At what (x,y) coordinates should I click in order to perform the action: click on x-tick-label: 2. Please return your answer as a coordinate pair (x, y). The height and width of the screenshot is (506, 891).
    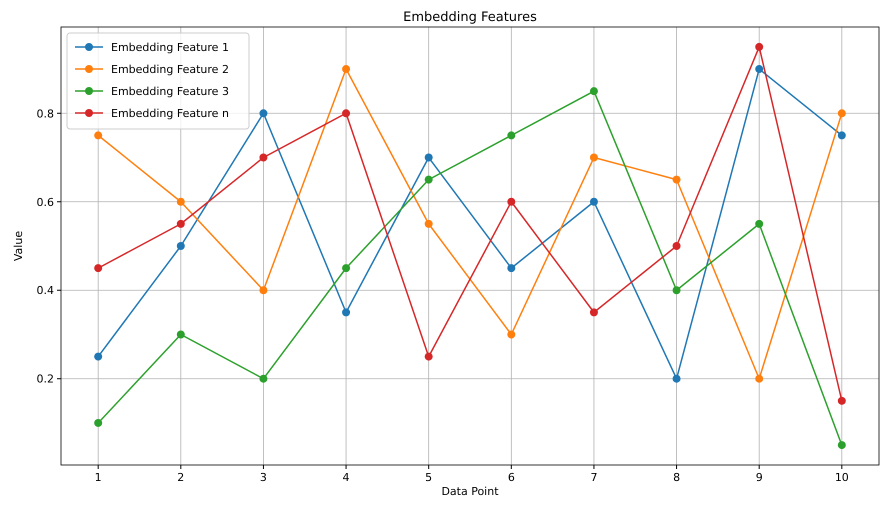
    Looking at the image, I should click on (180, 477).